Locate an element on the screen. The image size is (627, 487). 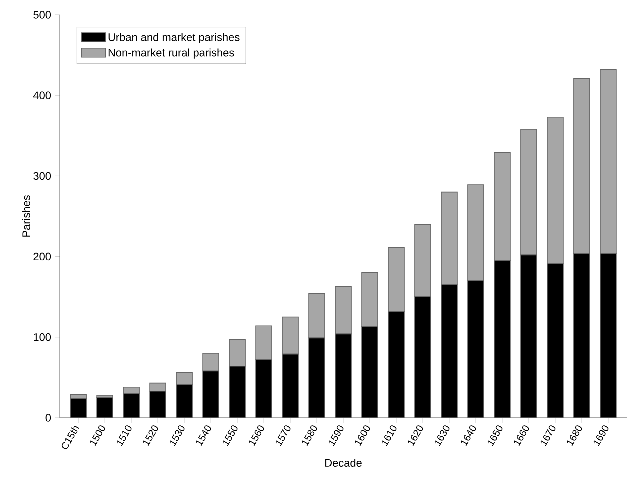
y-tick-label: 200 is located at coordinates (43, 256).